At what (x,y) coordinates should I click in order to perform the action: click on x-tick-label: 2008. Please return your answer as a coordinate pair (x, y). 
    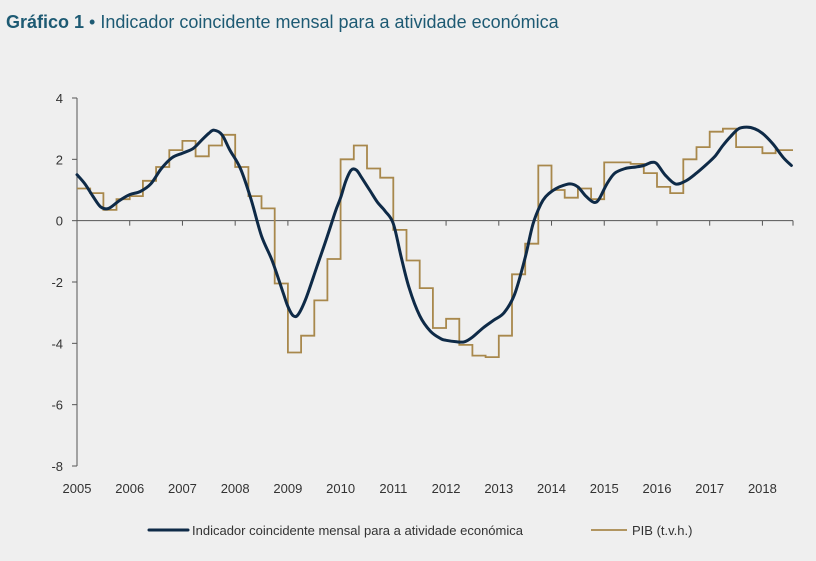
    Looking at the image, I should click on (235, 488).